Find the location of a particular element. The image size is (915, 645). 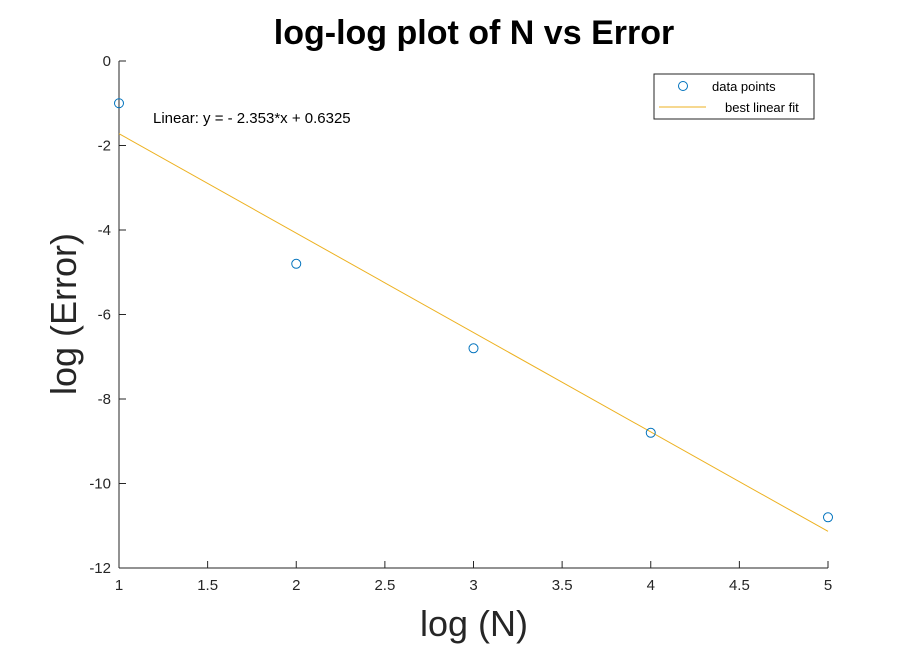

y-tick-label: -12 is located at coordinates (100, 568).